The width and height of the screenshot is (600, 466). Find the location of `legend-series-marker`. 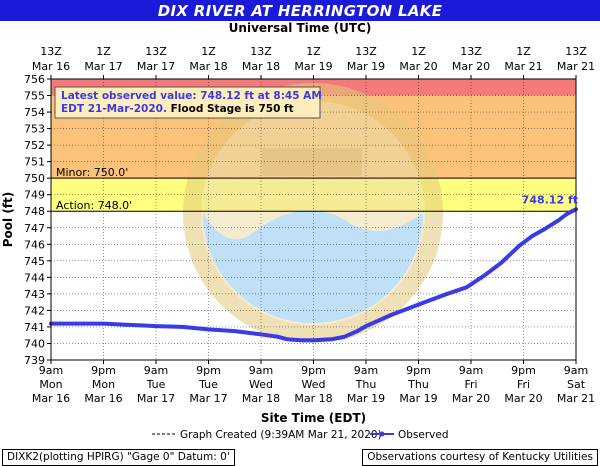

legend-series-marker is located at coordinates (382, 434).